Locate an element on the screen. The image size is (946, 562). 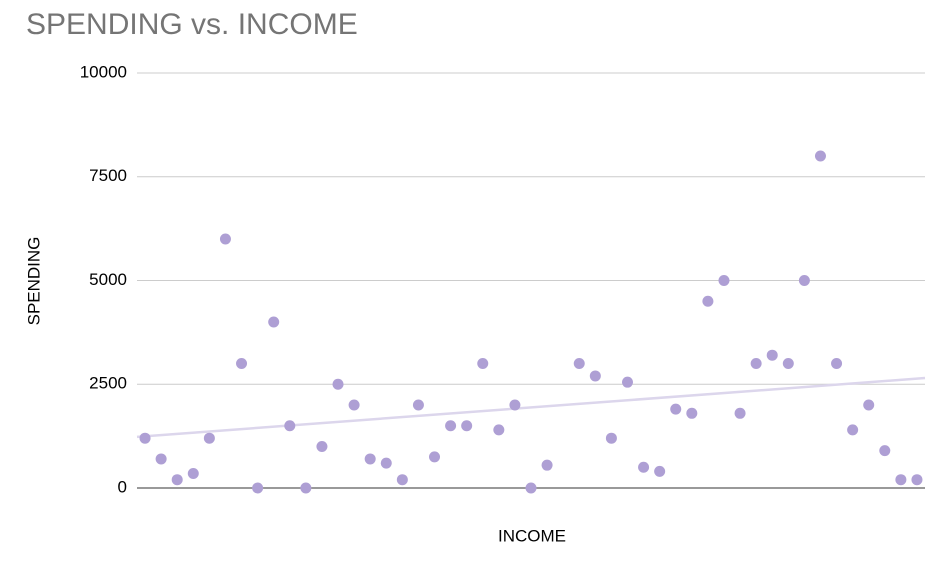
trendline is located at coordinates (531, 407).